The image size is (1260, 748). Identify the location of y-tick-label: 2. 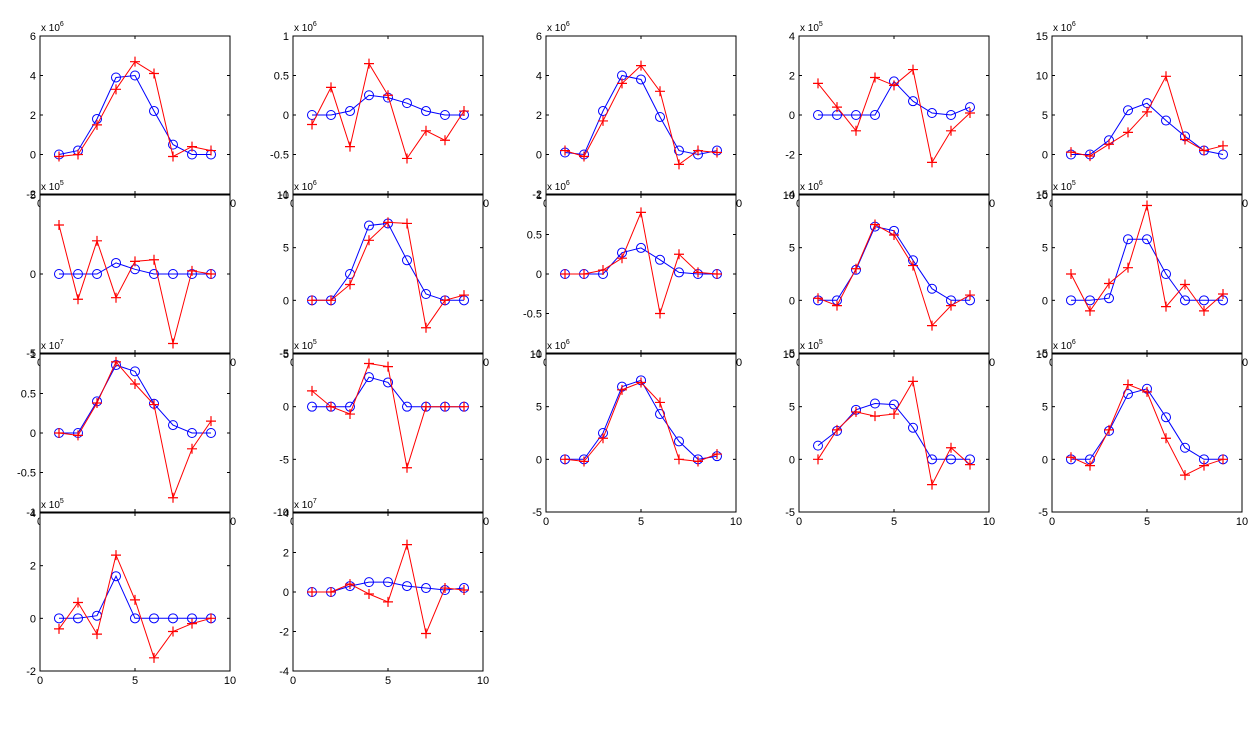
(33, 116).